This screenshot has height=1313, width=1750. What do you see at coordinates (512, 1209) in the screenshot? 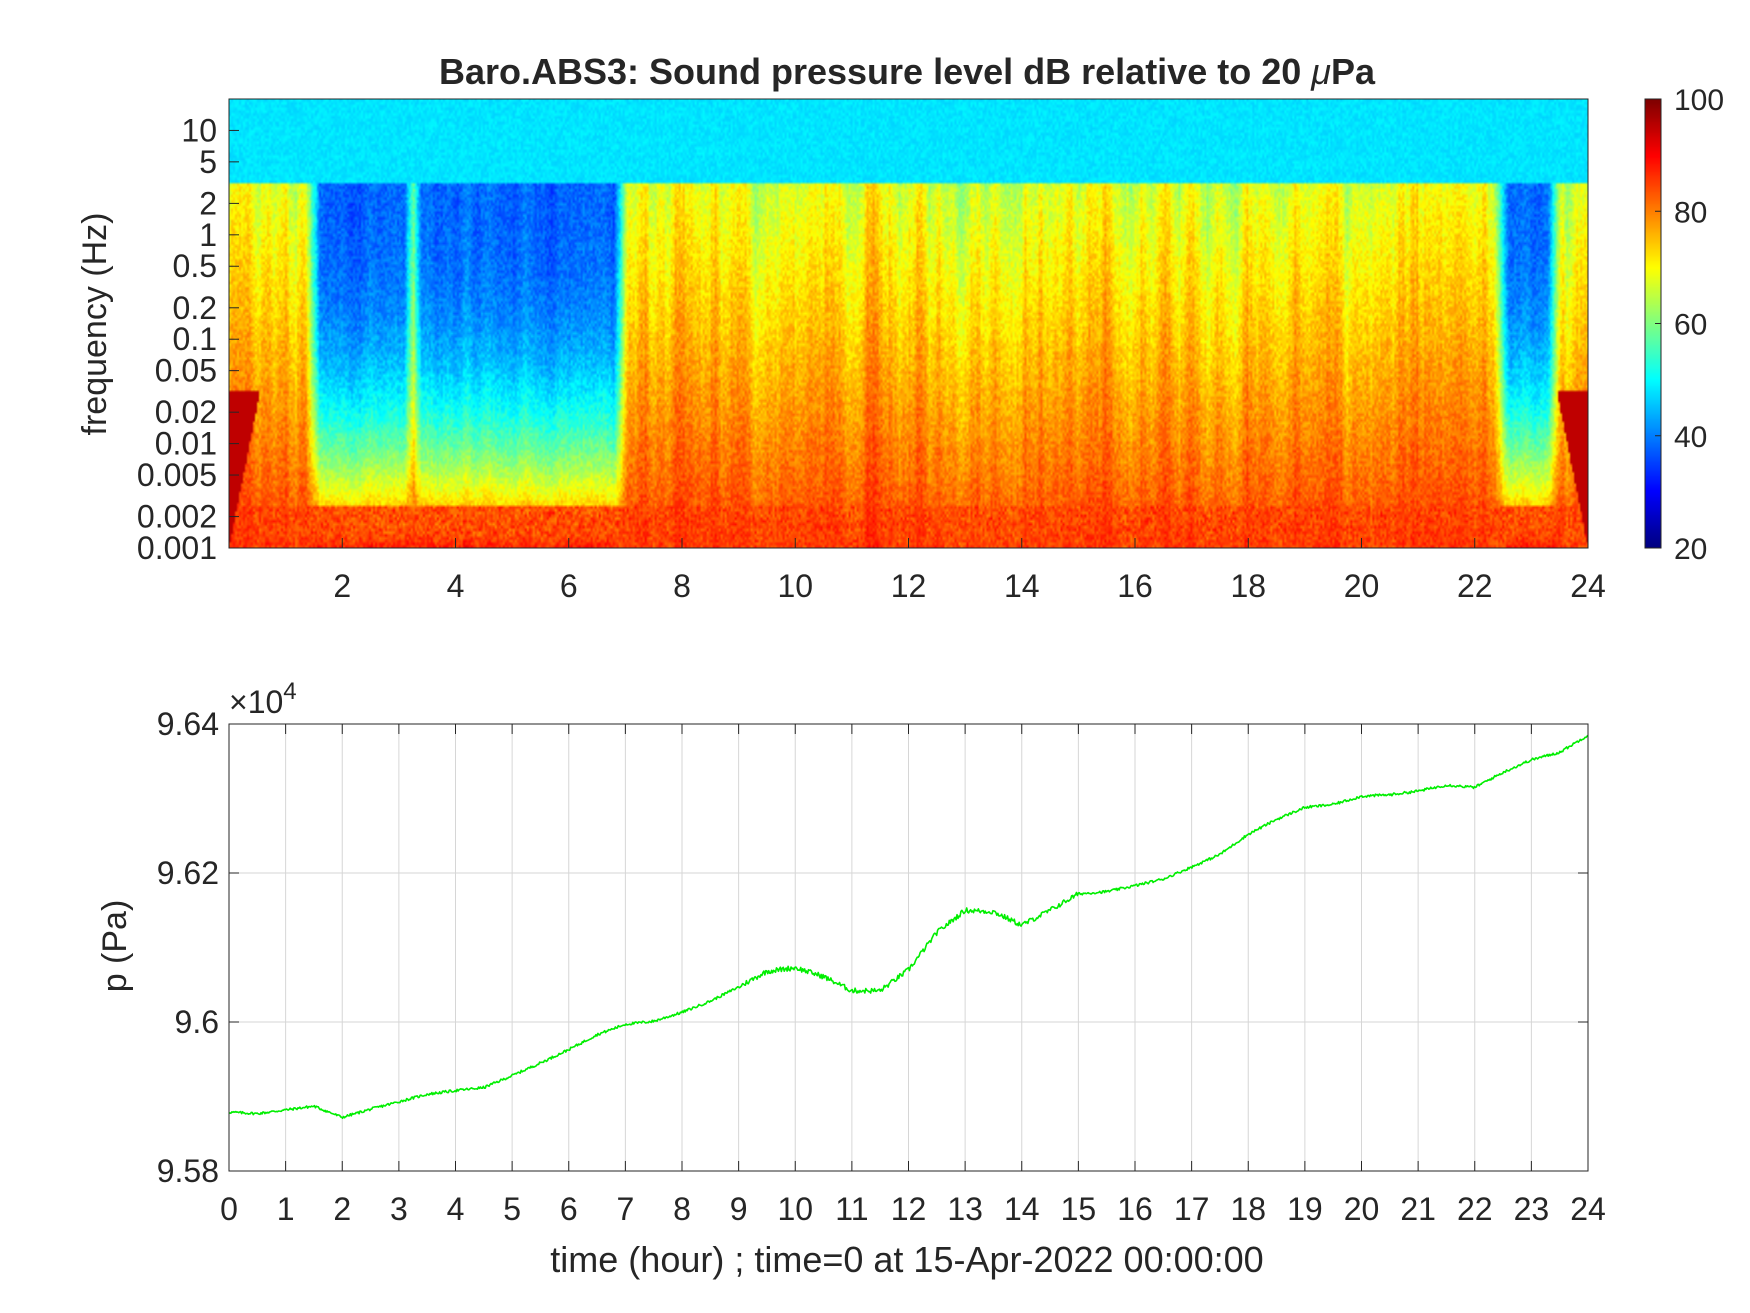
I see `pressure-x-tick-label: 5` at bounding box center [512, 1209].